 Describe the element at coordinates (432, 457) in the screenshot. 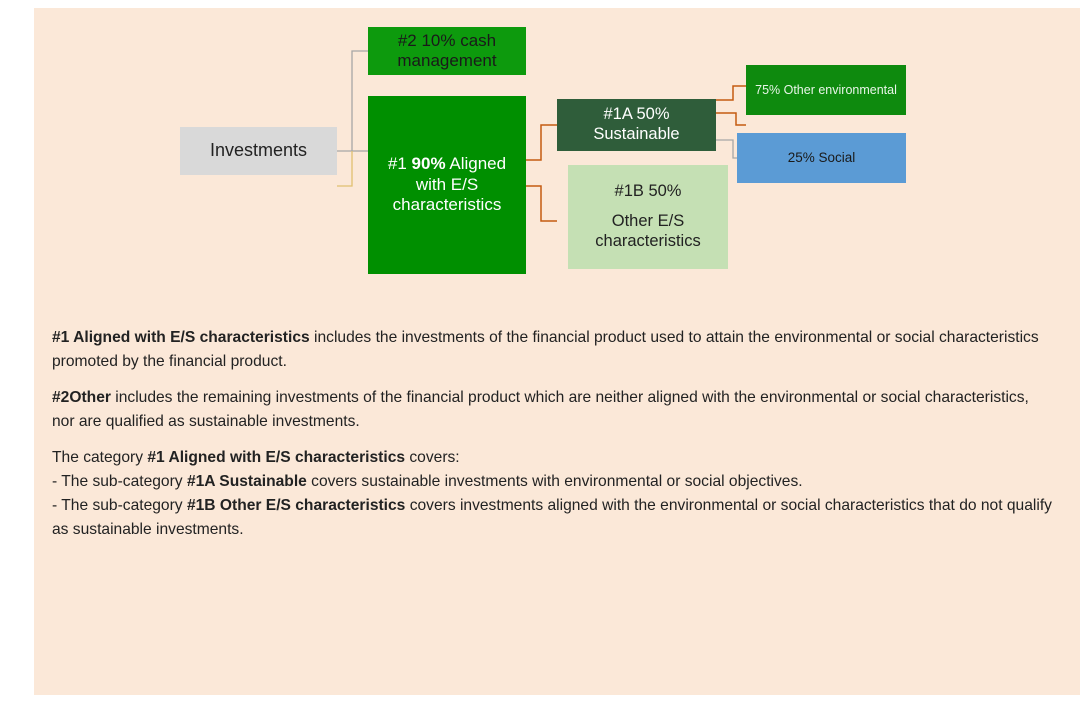

I see `text-run: covers:` at that location.